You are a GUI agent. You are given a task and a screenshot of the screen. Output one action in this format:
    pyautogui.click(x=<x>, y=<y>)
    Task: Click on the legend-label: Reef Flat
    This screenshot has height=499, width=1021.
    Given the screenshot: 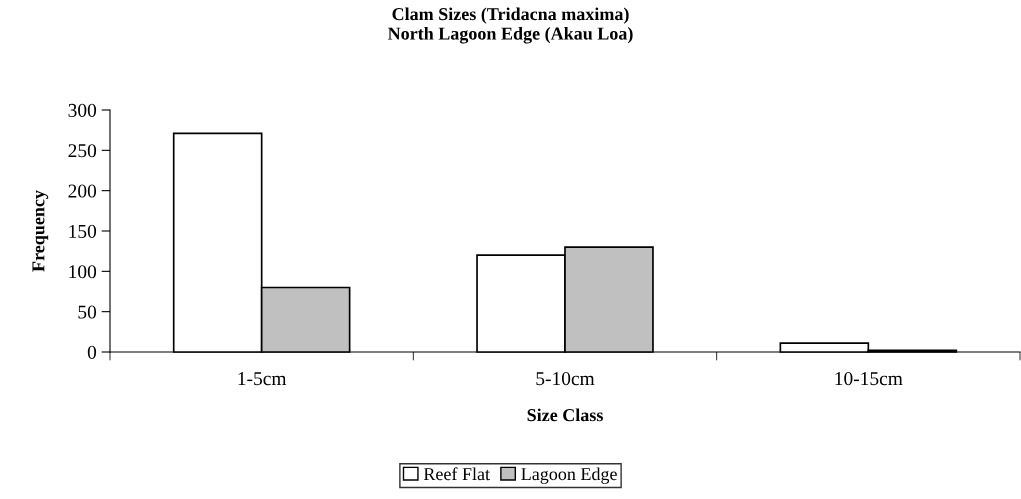 What is the action you would take?
    pyautogui.click(x=456, y=474)
    